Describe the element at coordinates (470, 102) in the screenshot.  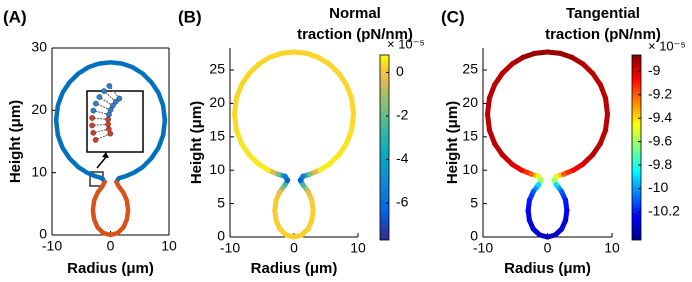
I see `y-tick-label: 20` at that location.